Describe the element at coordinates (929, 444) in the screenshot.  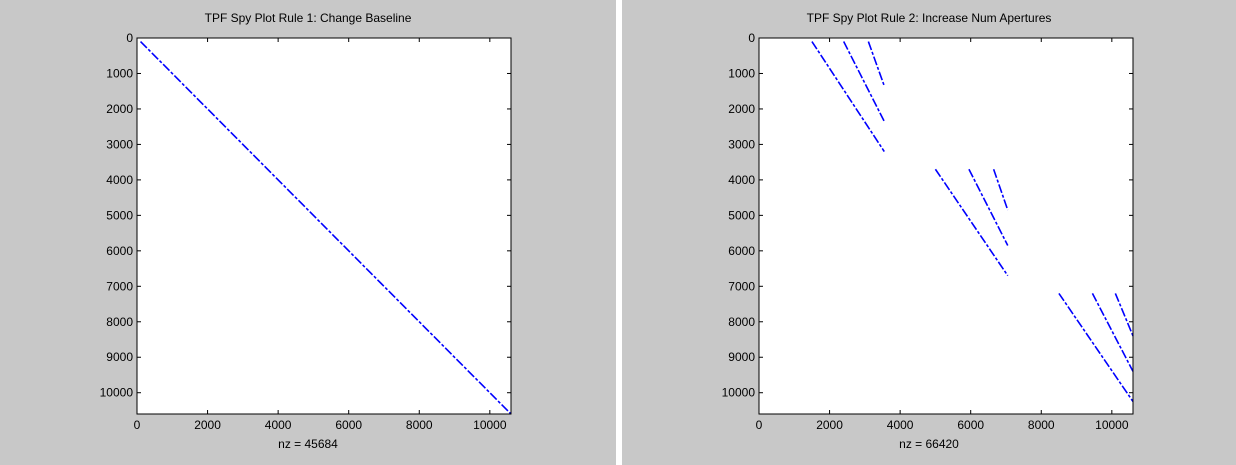
I see `x-axis-label: nz = 66420` at that location.